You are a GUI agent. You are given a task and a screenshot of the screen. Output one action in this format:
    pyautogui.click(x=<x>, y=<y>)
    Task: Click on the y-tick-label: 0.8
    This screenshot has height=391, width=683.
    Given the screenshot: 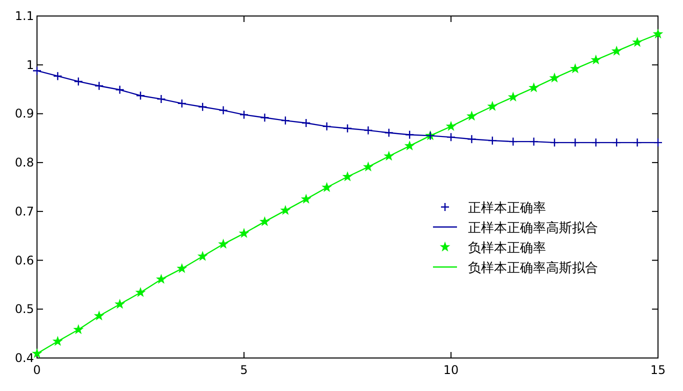 What is the action you would take?
    pyautogui.click(x=24, y=163)
    